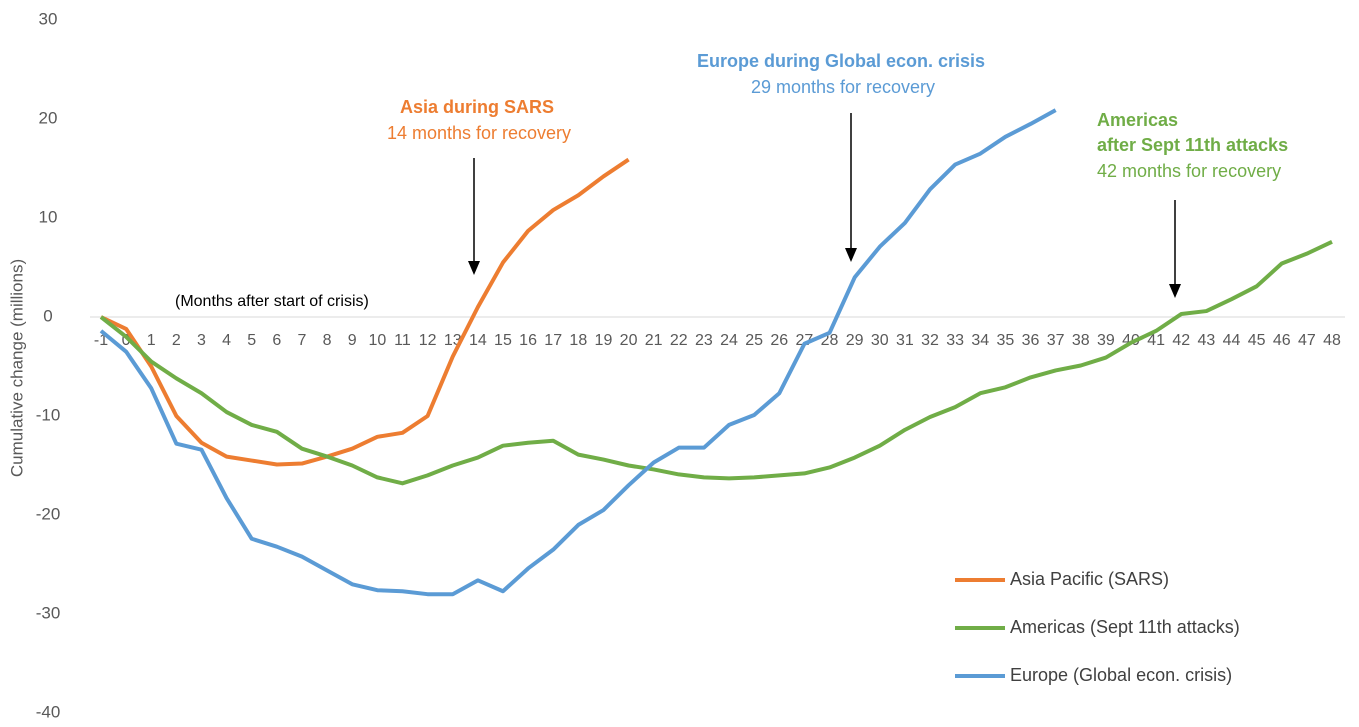 The image size is (1359, 727). I want to click on annotation-title: Americas, so click(1137, 120).